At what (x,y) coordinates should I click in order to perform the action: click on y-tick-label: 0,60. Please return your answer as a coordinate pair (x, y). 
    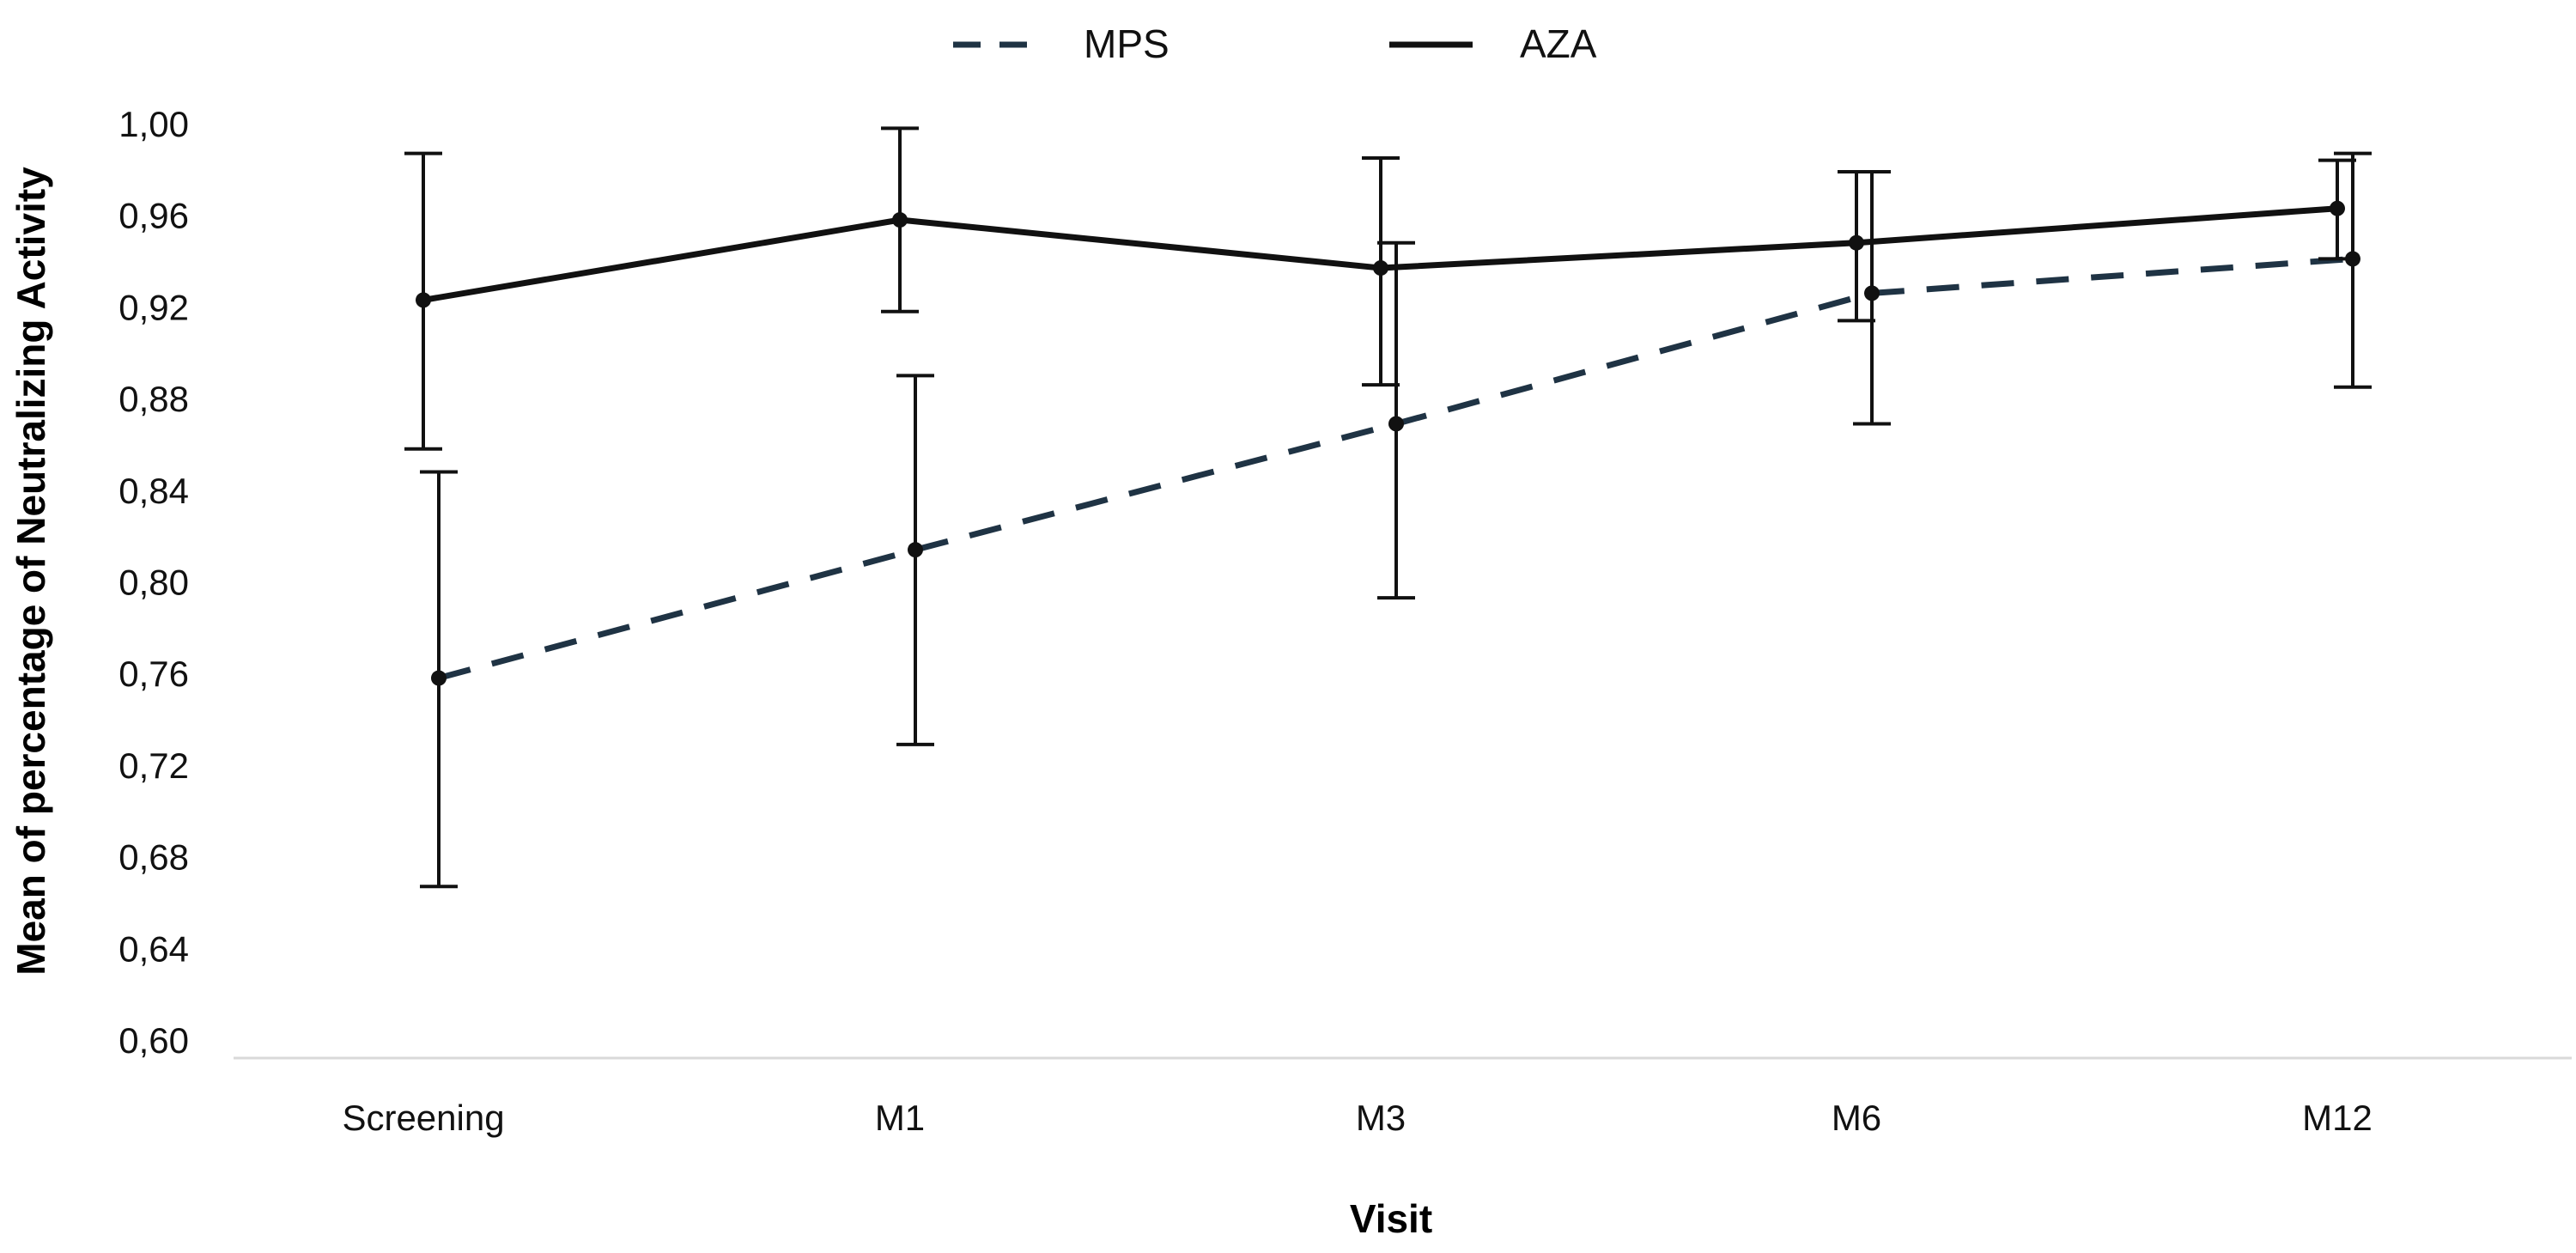
    Looking at the image, I should click on (153, 1040).